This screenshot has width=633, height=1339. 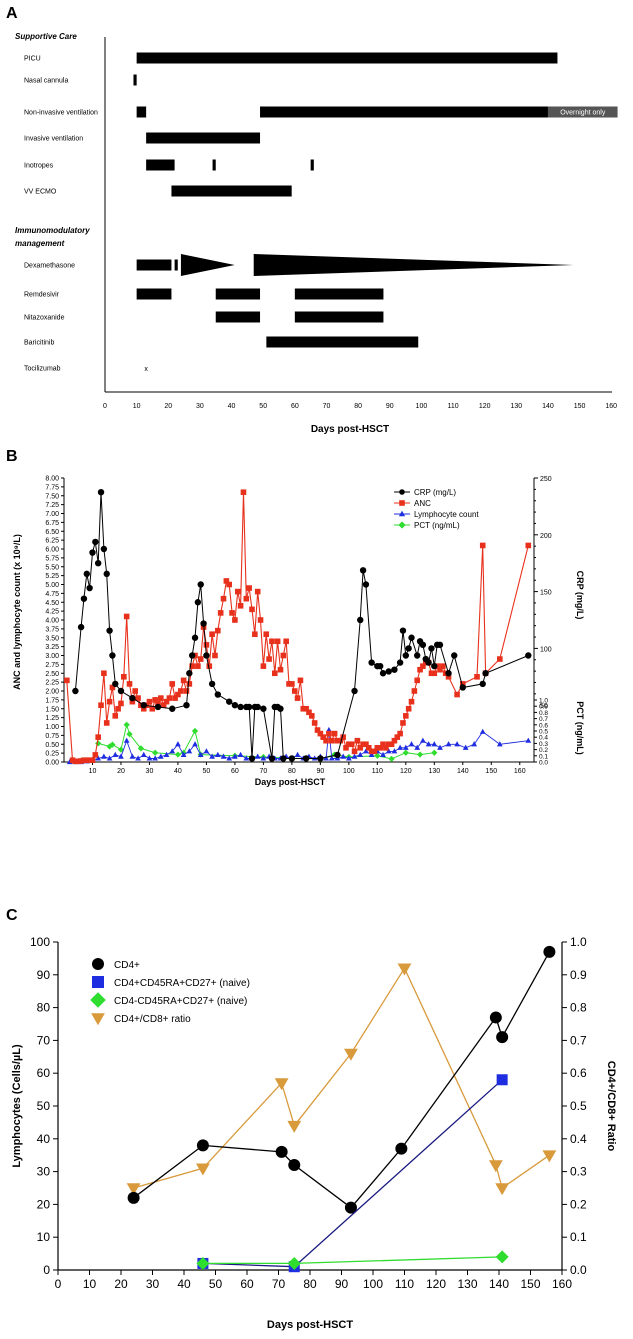 What do you see at coordinates (402, 525) in the screenshot?
I see `legend-marker-pct-ng-ml` at bounding box center [402, 525].